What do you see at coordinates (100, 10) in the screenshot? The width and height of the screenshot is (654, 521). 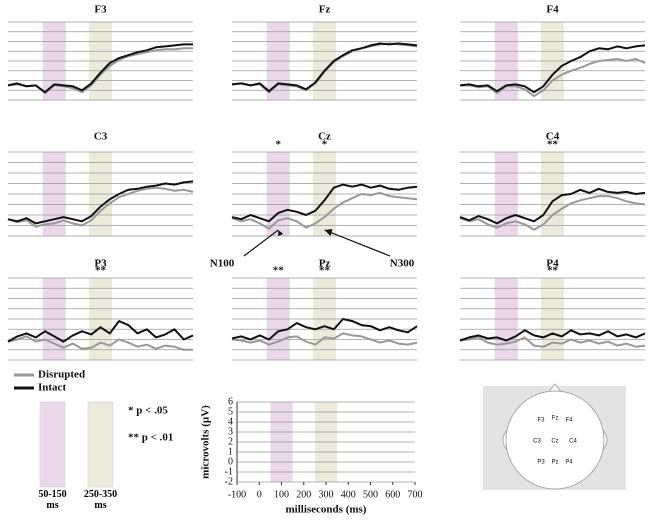 I see `panel-title: F3` at bounding box center [100, 10].